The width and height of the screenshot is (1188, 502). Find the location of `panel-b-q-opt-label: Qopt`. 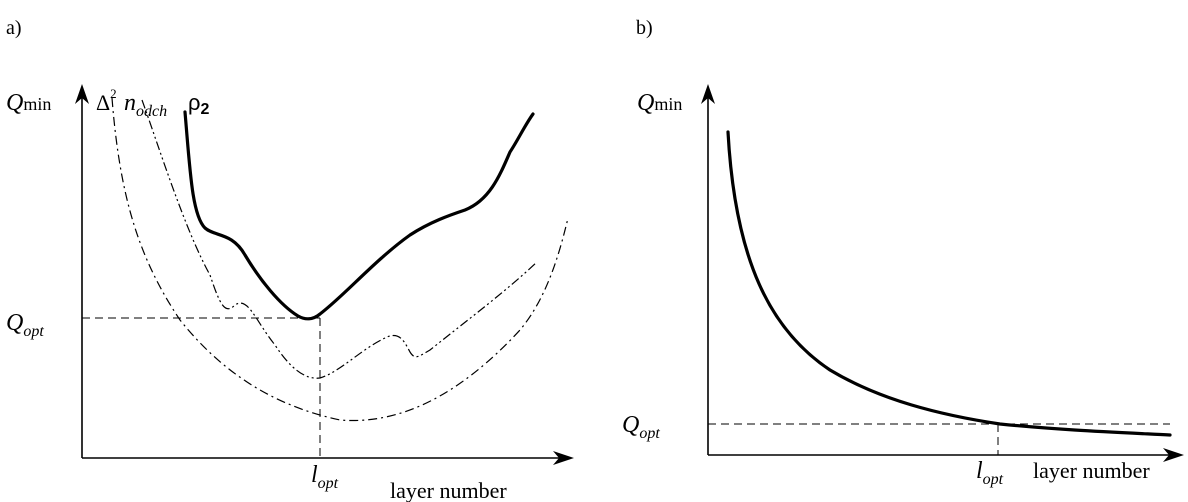

panel-b-q-opt-label: Qopt is located at coordinates (641, 427).